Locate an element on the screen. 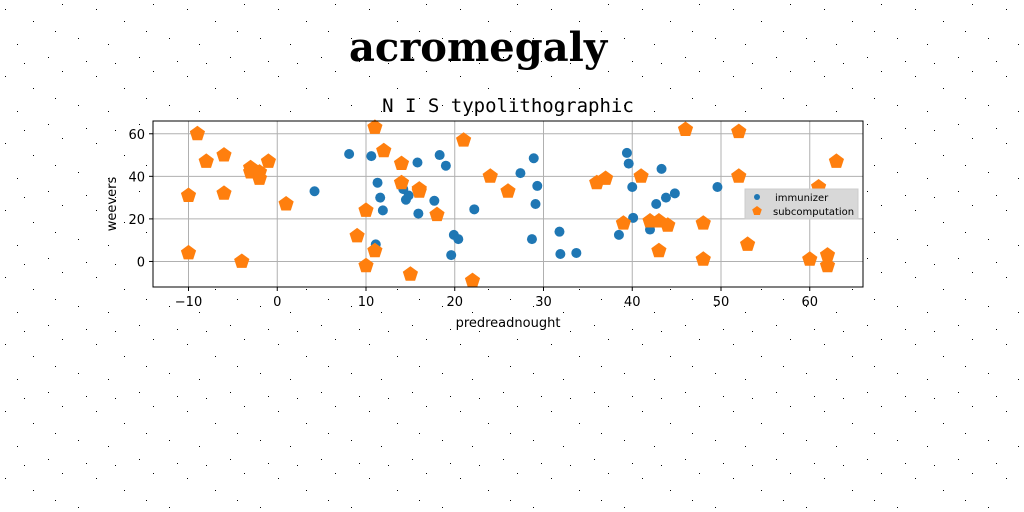 The width and height of the screenshot is (1024, 512). legend-marker-subcomputation is located at coordinates (757, 210).